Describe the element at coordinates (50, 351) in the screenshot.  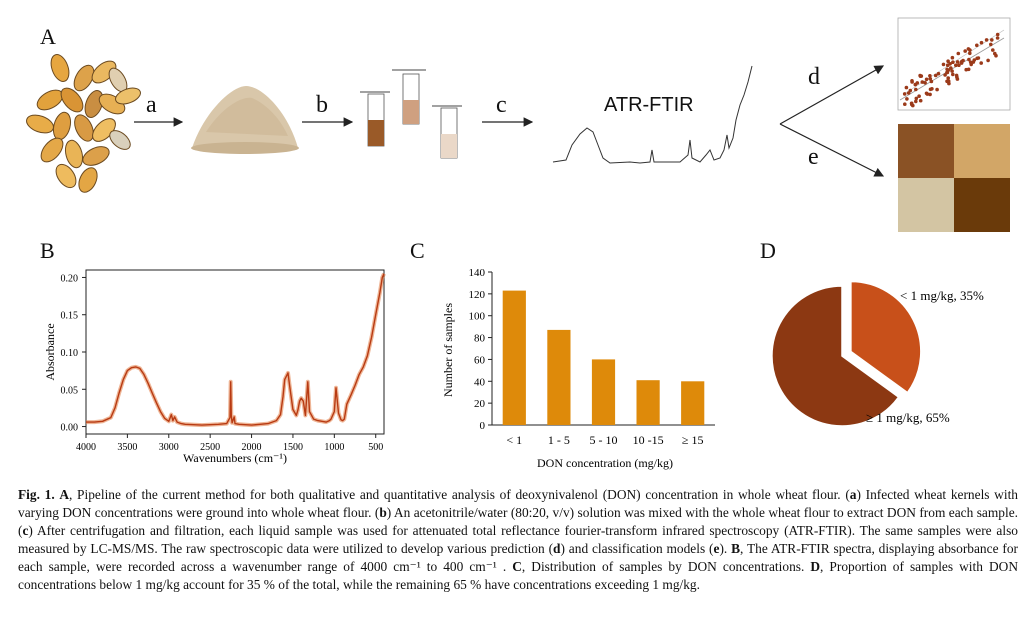
I see `y-axis-label: Absorbance` at that location.